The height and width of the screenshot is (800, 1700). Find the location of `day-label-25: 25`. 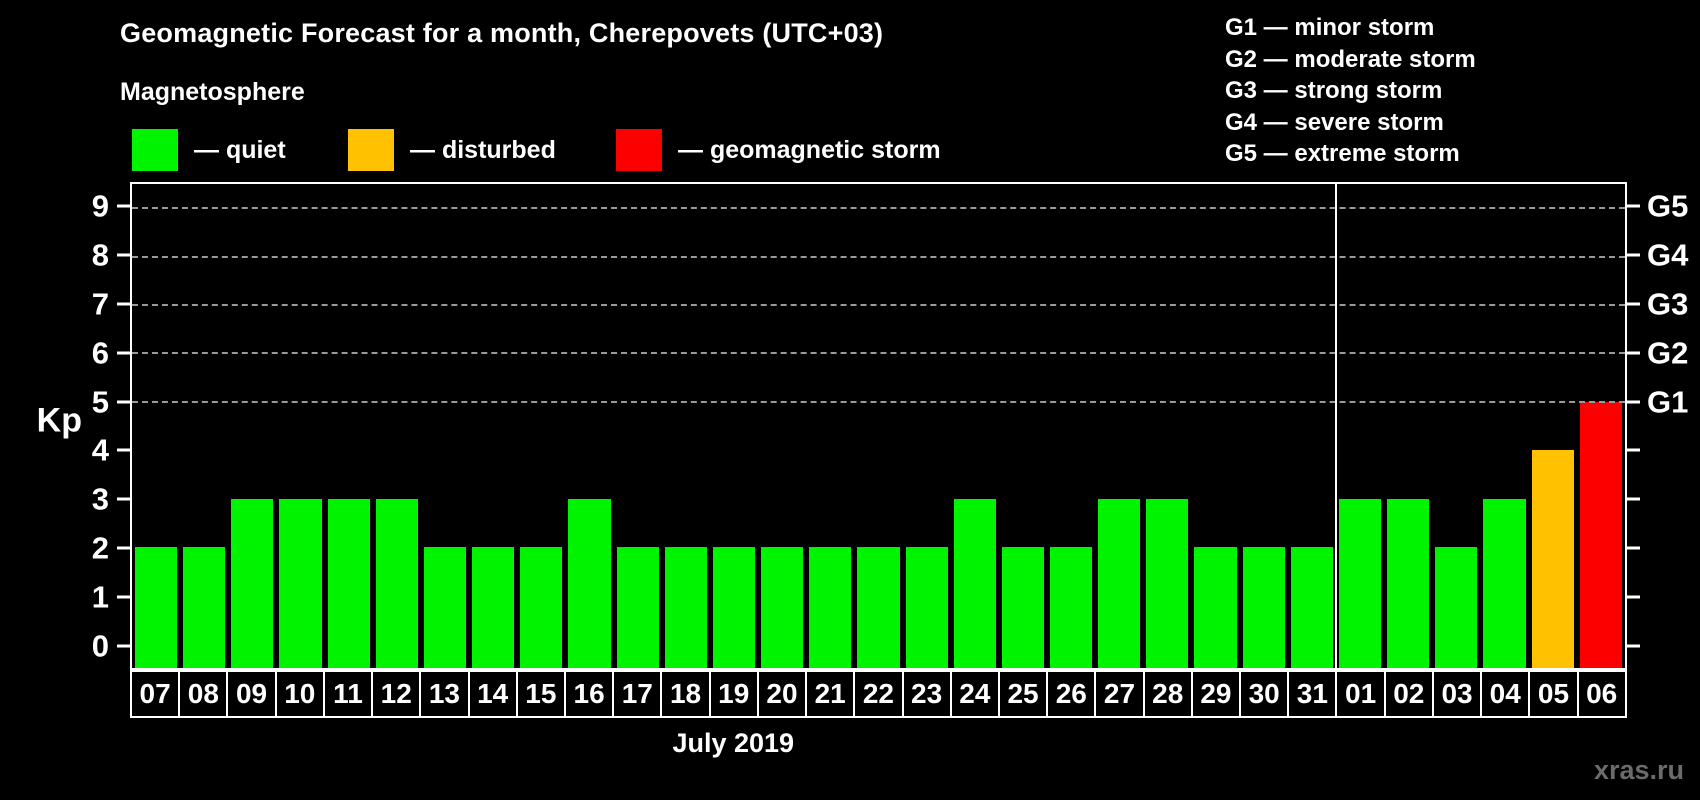

day-label-25: 25 is located at coordinates (1021, 694).